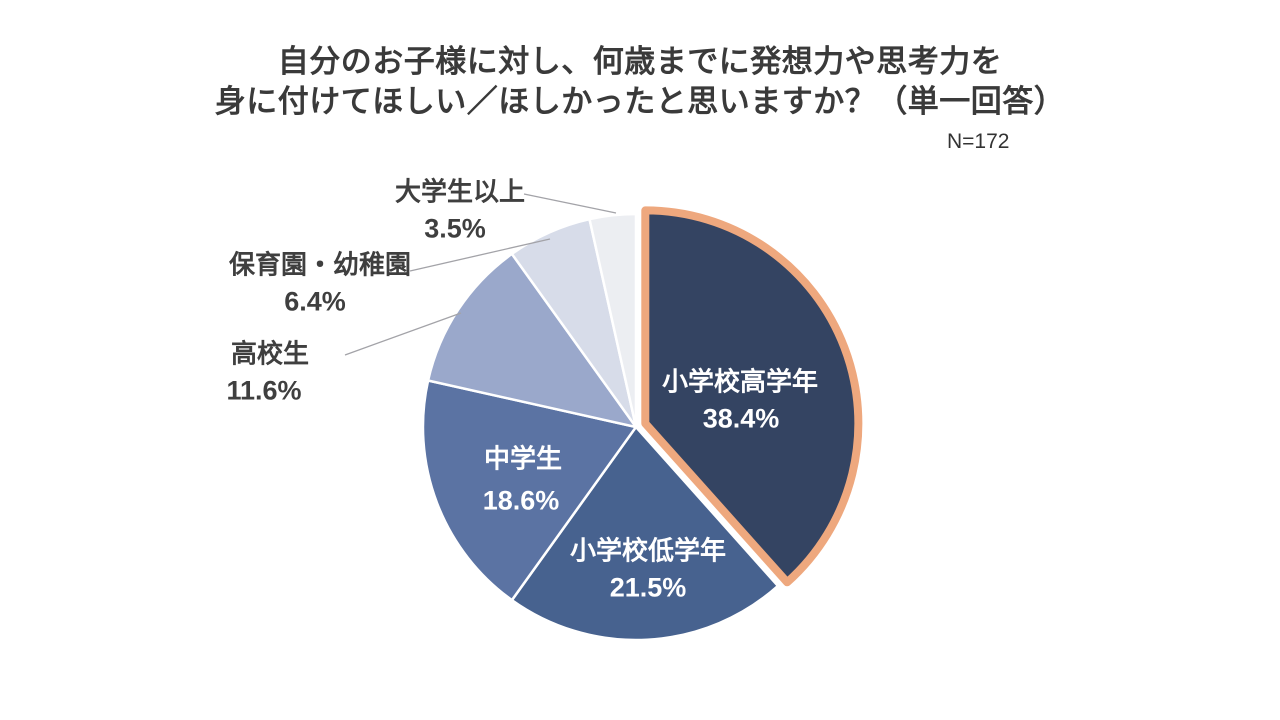  I want to click on slice-value-university: 3.5%, so click(455, 228).